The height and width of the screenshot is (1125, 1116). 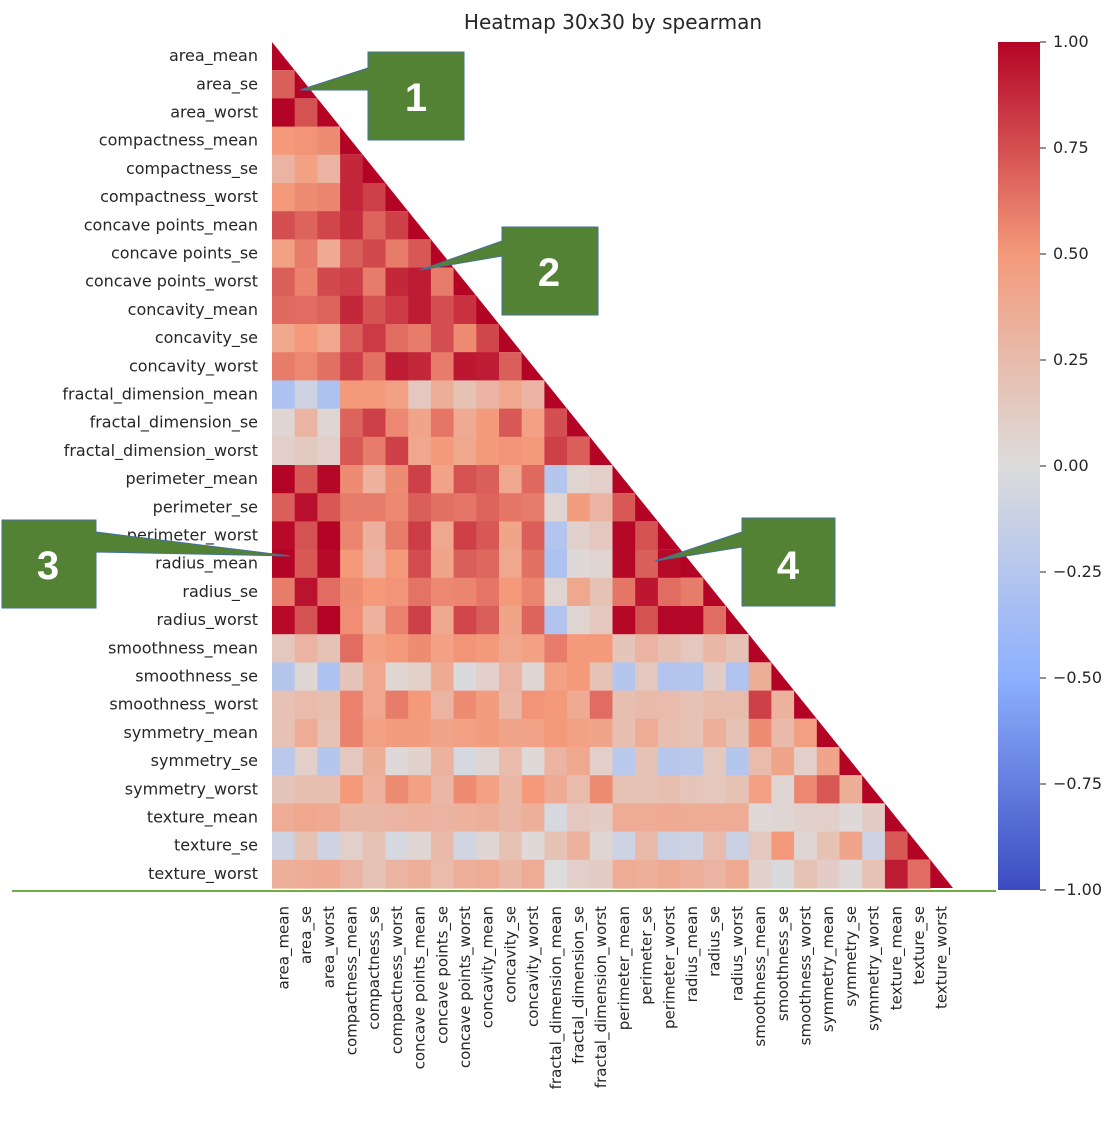 I want to click on callout-number: 3, so click(x=48, y=566).